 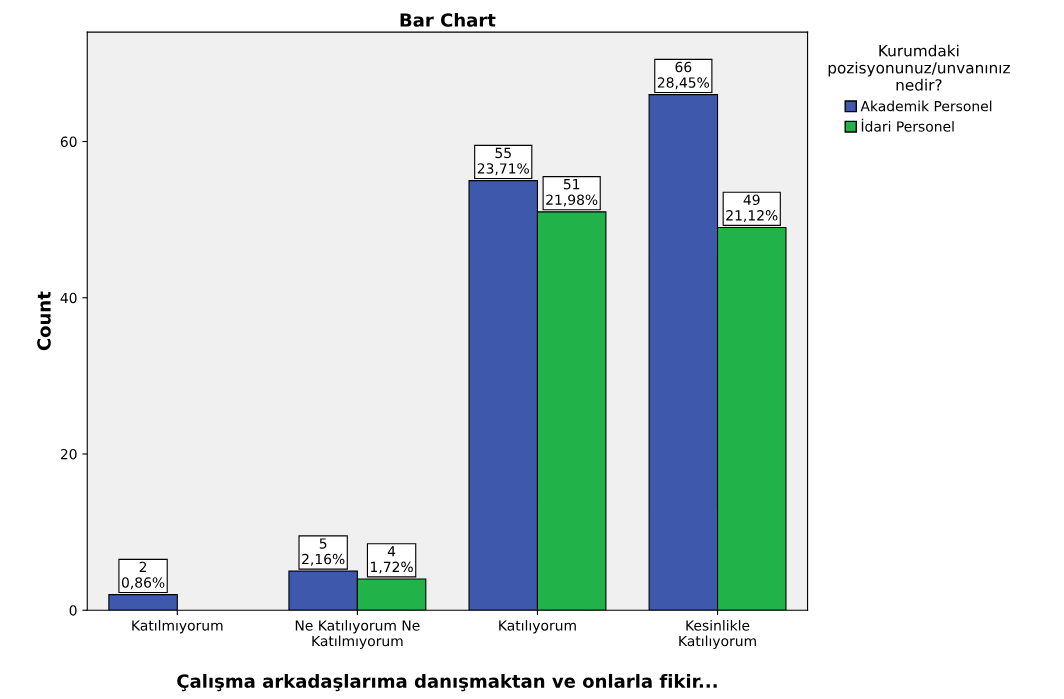 I want to click on x-tick-label: Kesinlikle Katılıyorum, so click(x=717, y=634).